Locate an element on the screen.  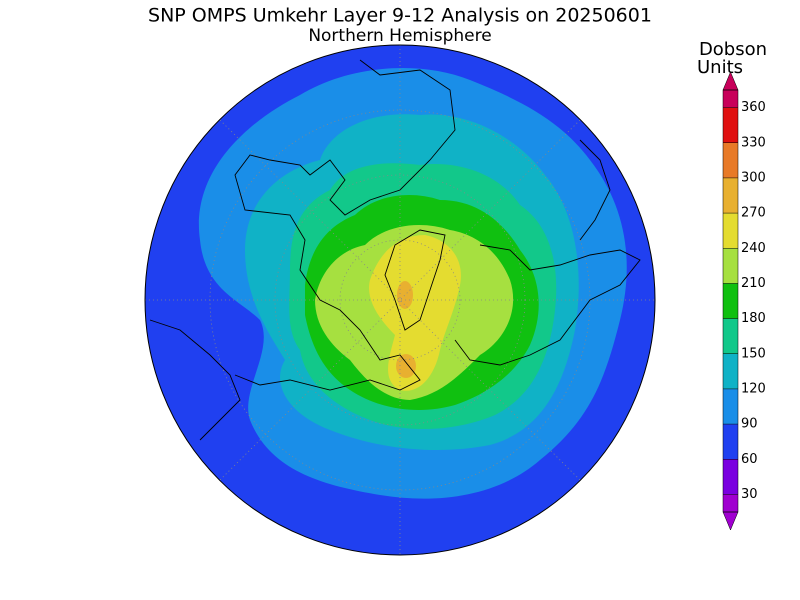
colorbar-tick-label: 150 is located at coordinates (753, 353).